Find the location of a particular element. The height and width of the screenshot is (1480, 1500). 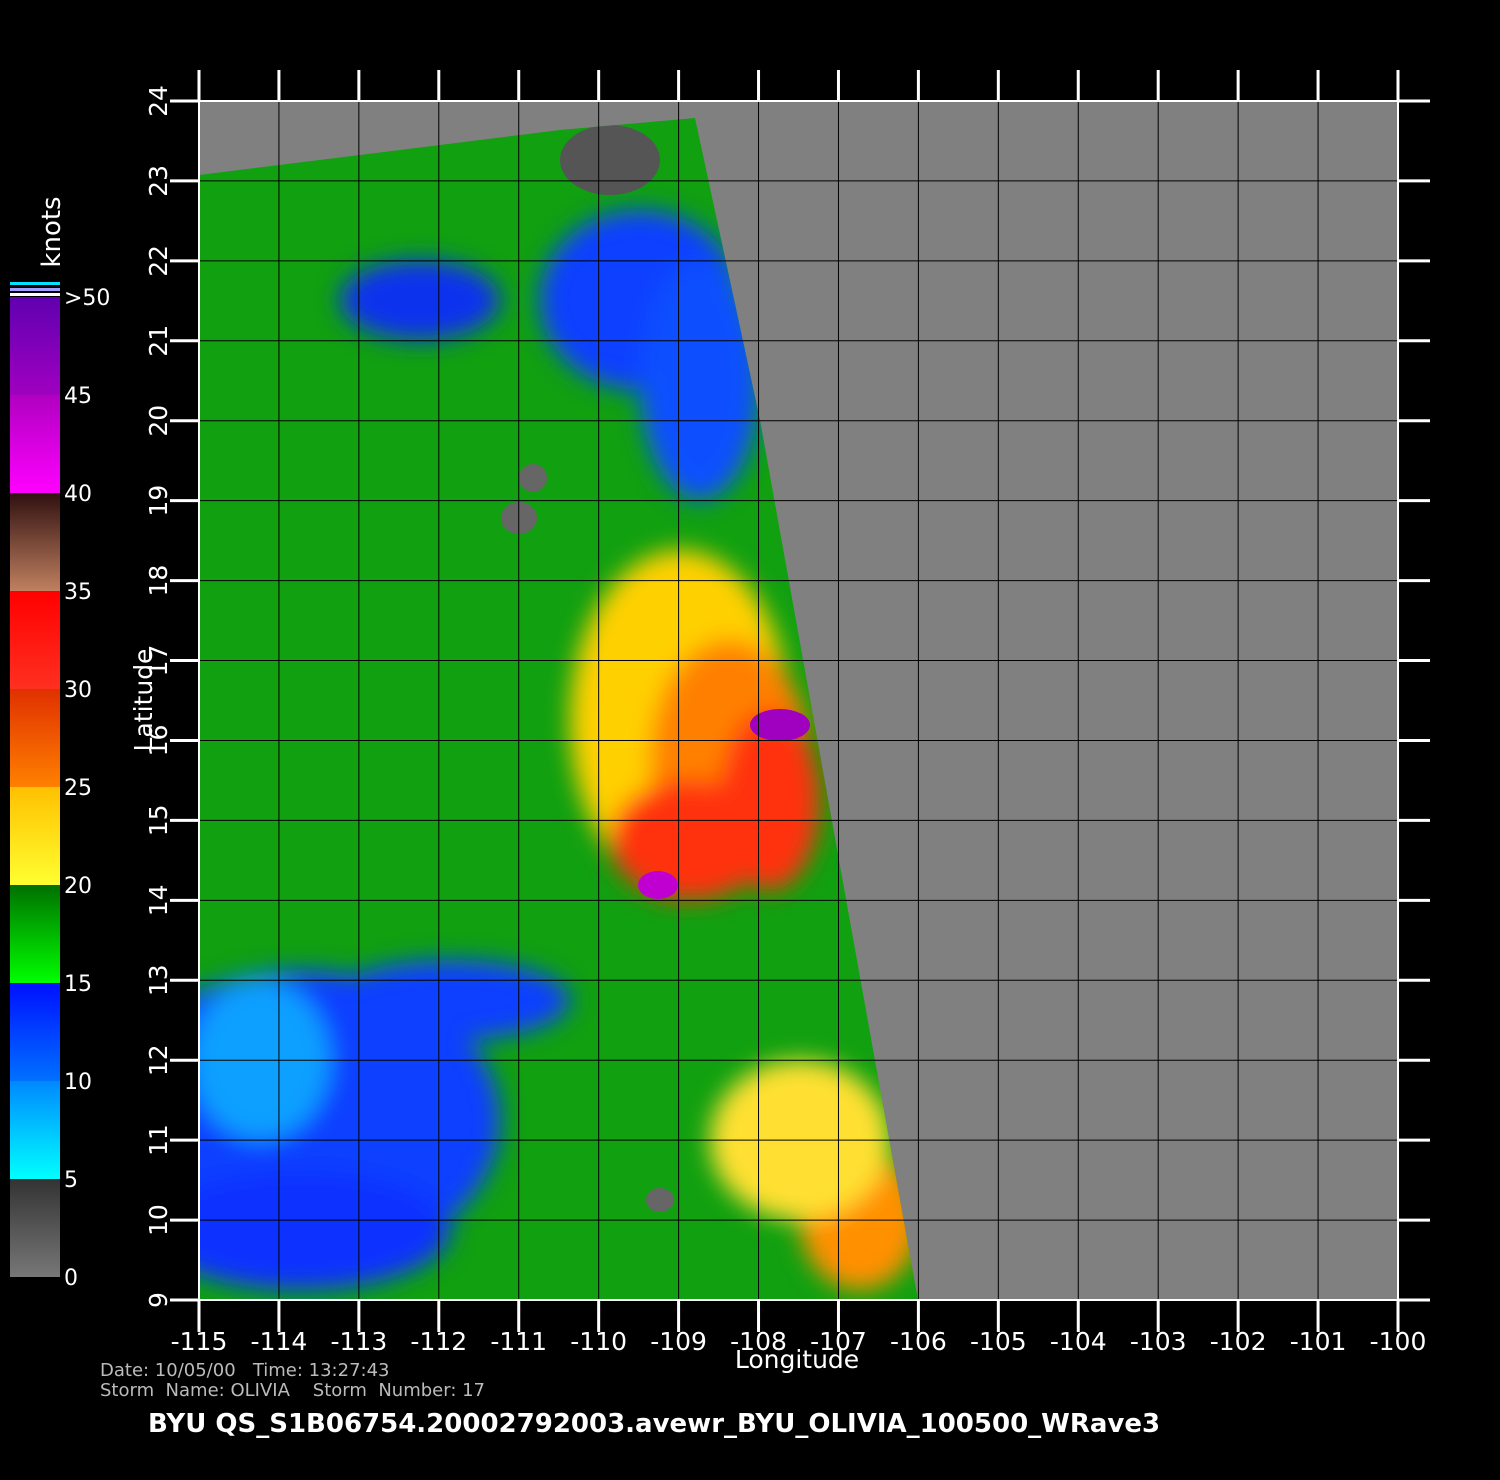

date-time: Date: 10/05/00 Time: 13:27:43 is located at coordinates (245, 1370).